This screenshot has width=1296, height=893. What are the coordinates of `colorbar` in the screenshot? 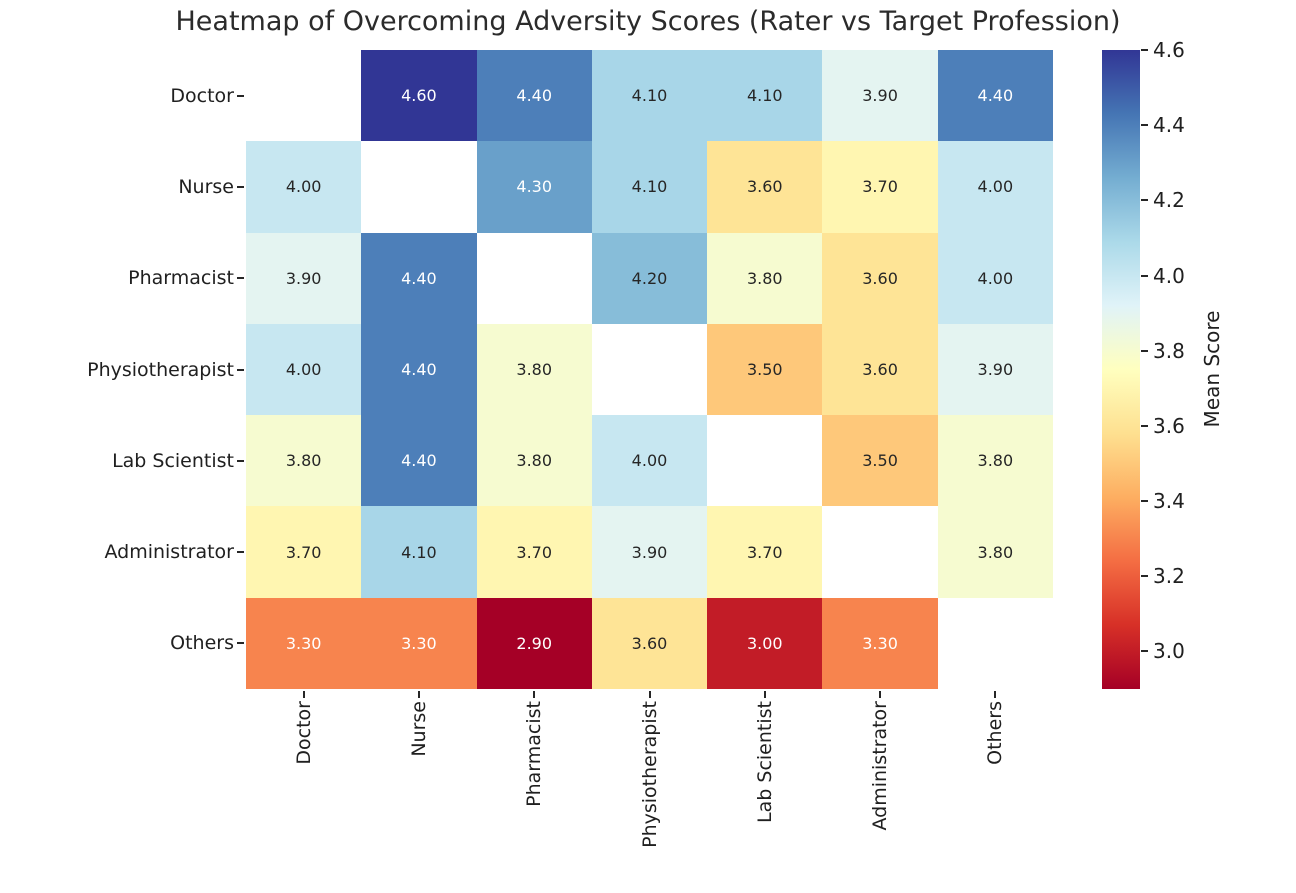 It's located at (1121, 369).